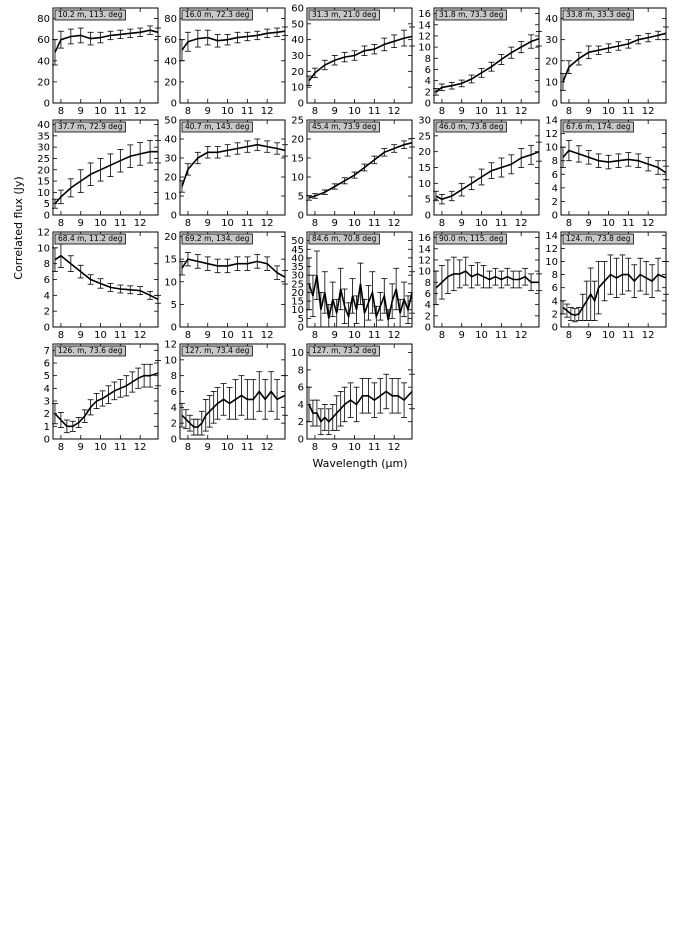  I want to click on panel-7: 8 9 10 11 12 0 10 20 30 40 50 40.7 m, 143. deg, so click(226, 172).